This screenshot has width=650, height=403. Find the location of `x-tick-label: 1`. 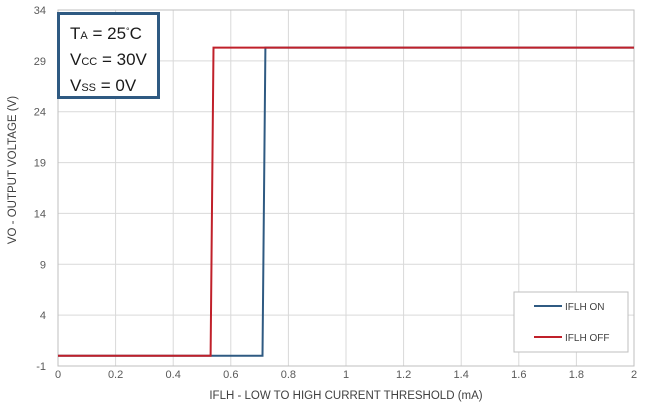

x-tick-label: 1 is located at coordinates (346, 375).